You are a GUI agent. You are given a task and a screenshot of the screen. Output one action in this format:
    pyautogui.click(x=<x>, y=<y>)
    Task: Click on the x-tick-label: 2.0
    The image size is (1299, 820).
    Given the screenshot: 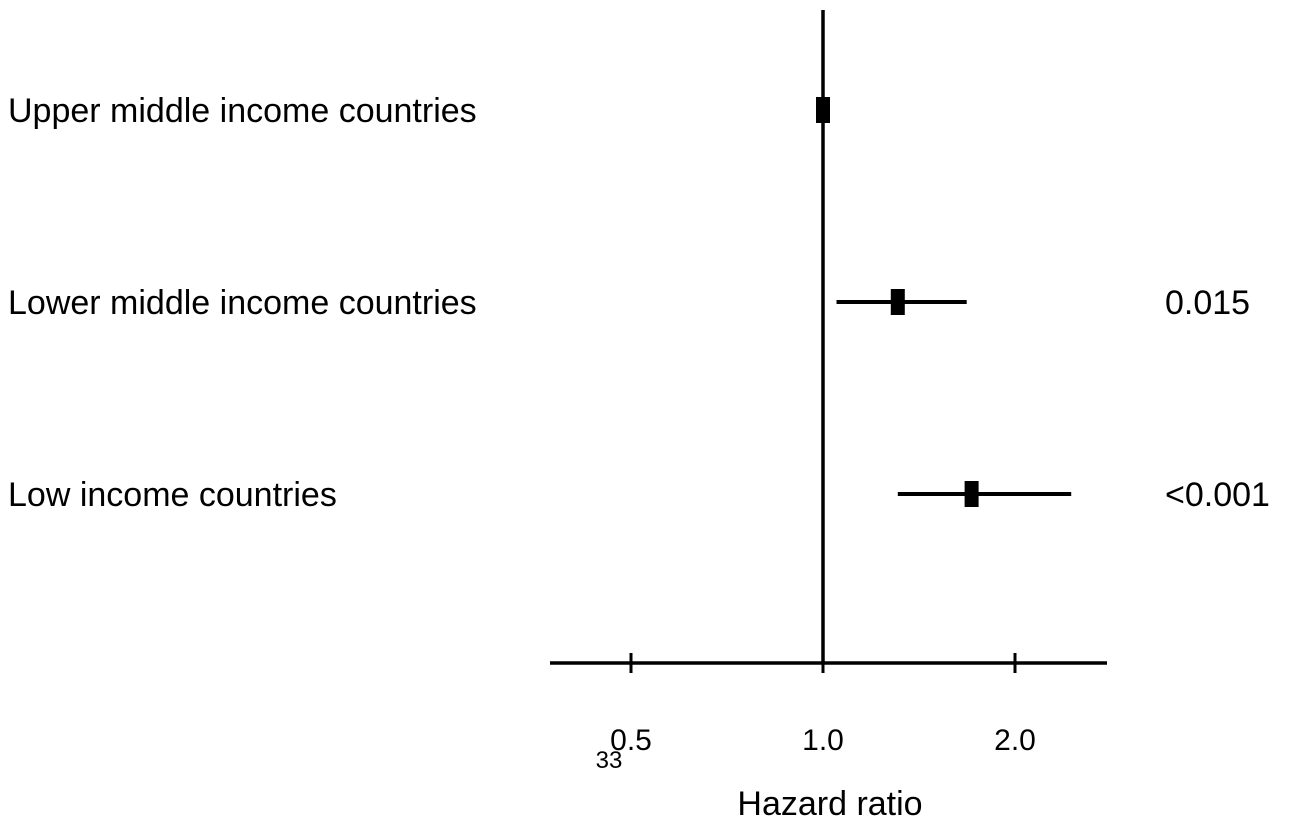 What is the action you would take?
    pyautogui.click(x=1015, y=740)
    